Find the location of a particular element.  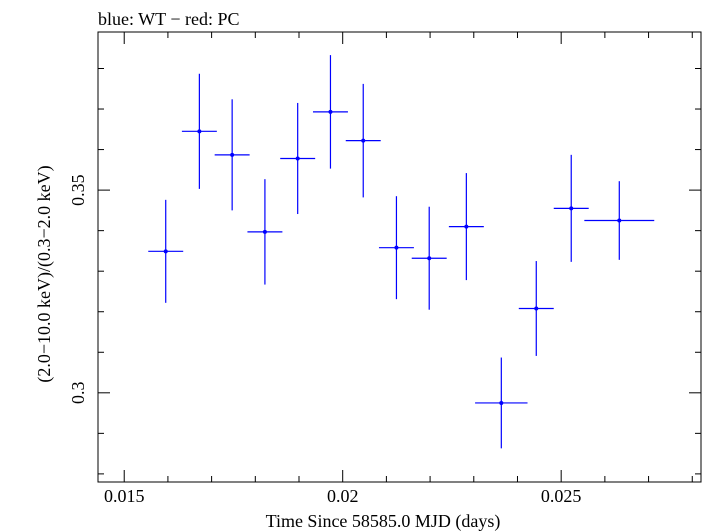

x-tick-label: 0.015 is located at coordinates (124, 496).